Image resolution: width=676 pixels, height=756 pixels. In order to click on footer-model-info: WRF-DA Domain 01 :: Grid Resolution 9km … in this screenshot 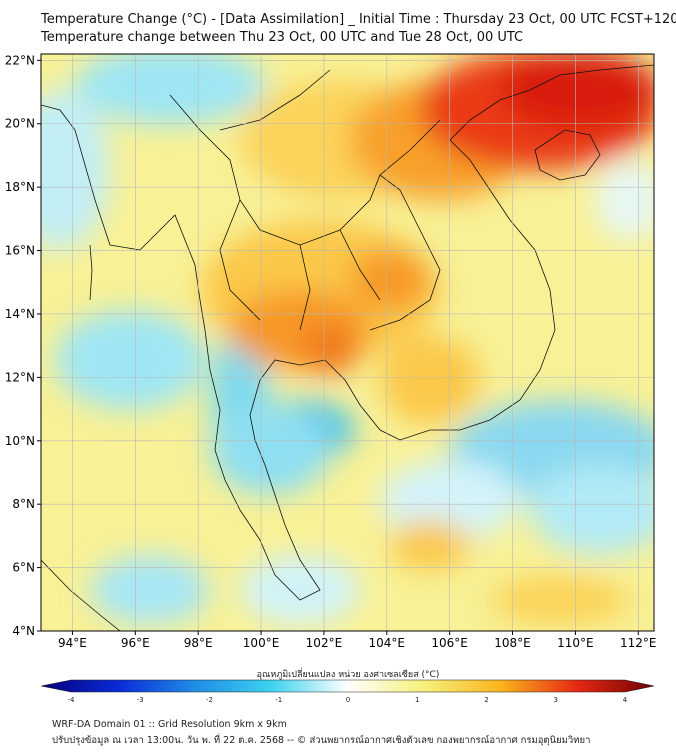, I will do `click(169, 724)`.